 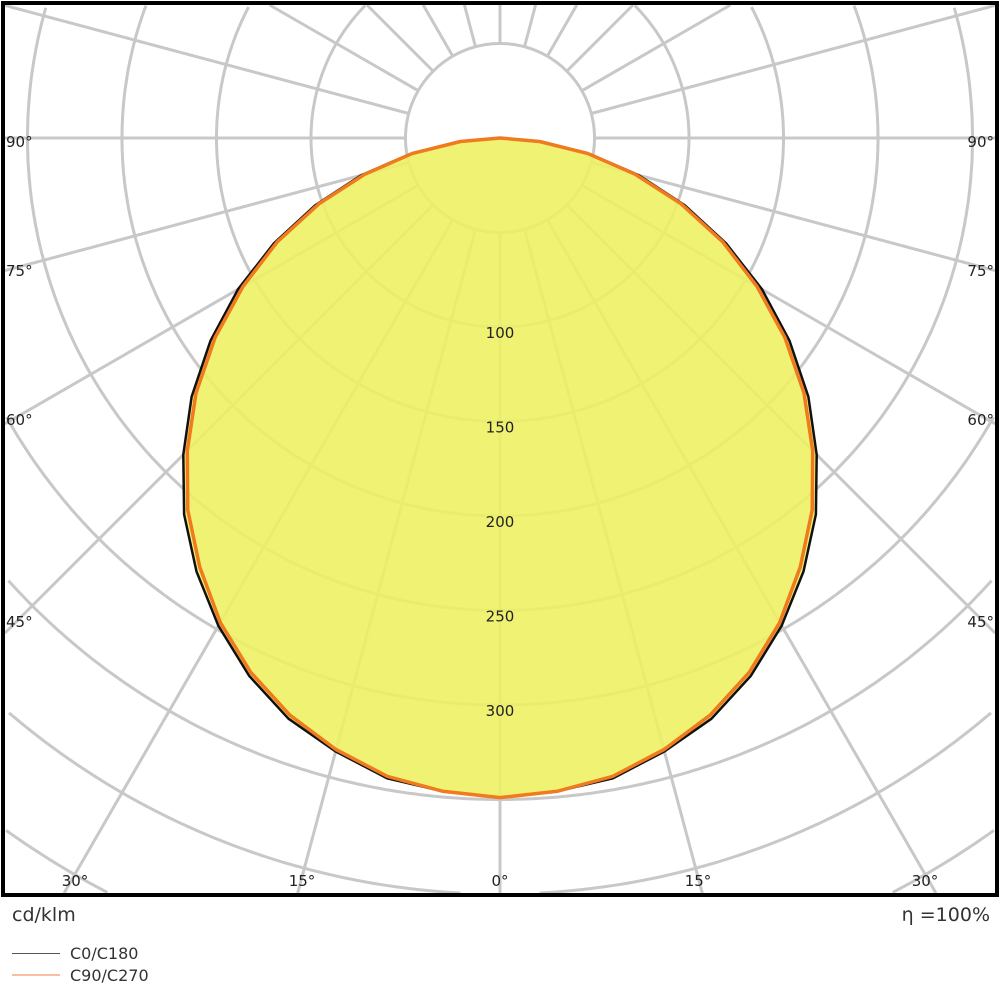 I want to click on radial-tick-label: 150, so click(x=500, y=428).